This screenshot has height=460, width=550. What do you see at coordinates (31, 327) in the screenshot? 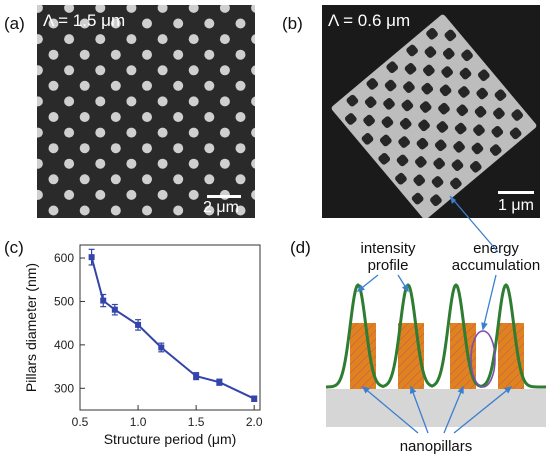
I see `y-axis-label: Pillars diameter (nm)` at bounding box center [31, 327].